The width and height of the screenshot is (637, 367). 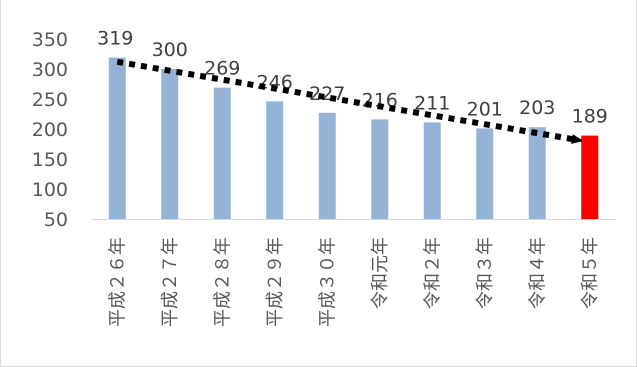 I want to click on category-label: 平成３０年, so click(x=327, y=282).